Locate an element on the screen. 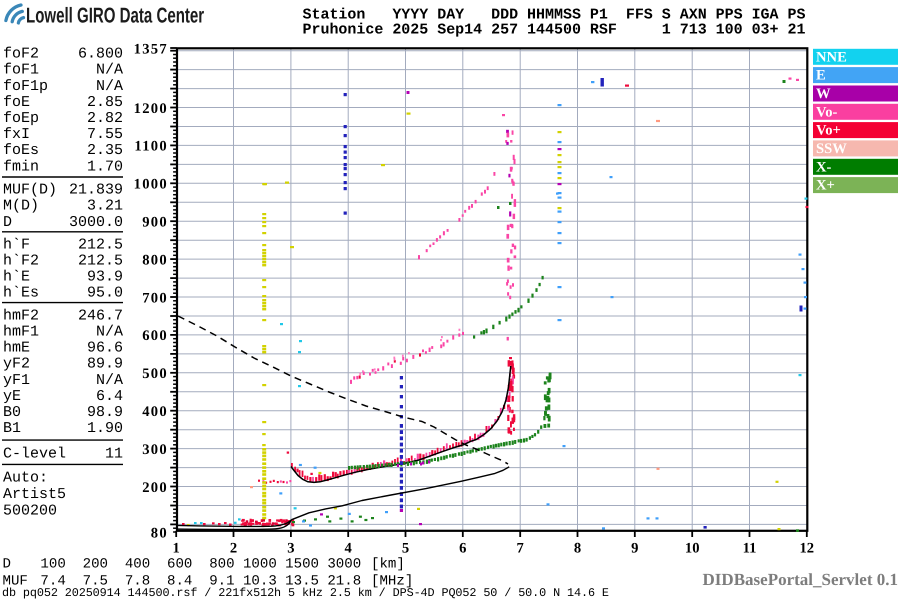 Image resolution: width=900 pixels, height=600 pixels. svg-text: 7.55 is located at coordinates (105, 134).